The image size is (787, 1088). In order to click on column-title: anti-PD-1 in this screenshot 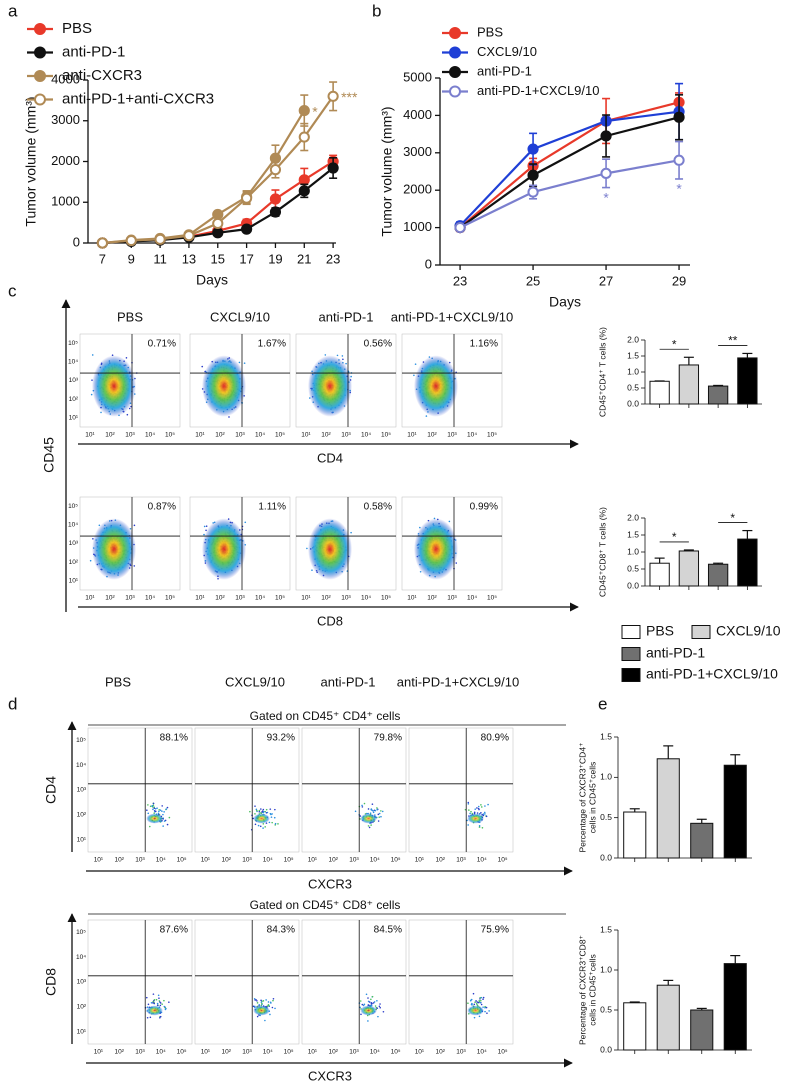, I will do `click(348, 681)`.